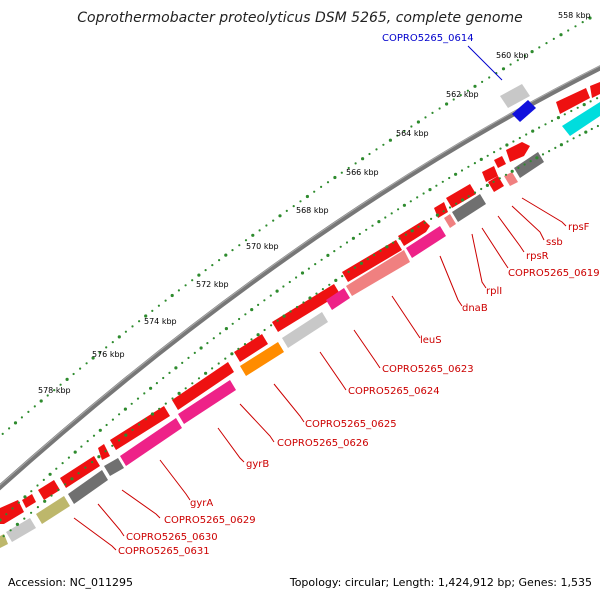 The image size is (600, 600). I want to click on gene-label-copro5265-0614: COPRO5265_0614, so click(428, 38).